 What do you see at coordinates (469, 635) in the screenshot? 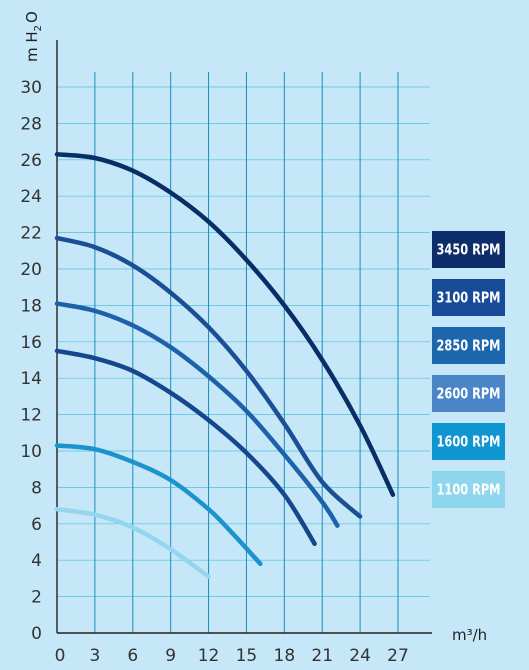
I see `x-axis-label: m³/h` at bounding box center [469, 635].